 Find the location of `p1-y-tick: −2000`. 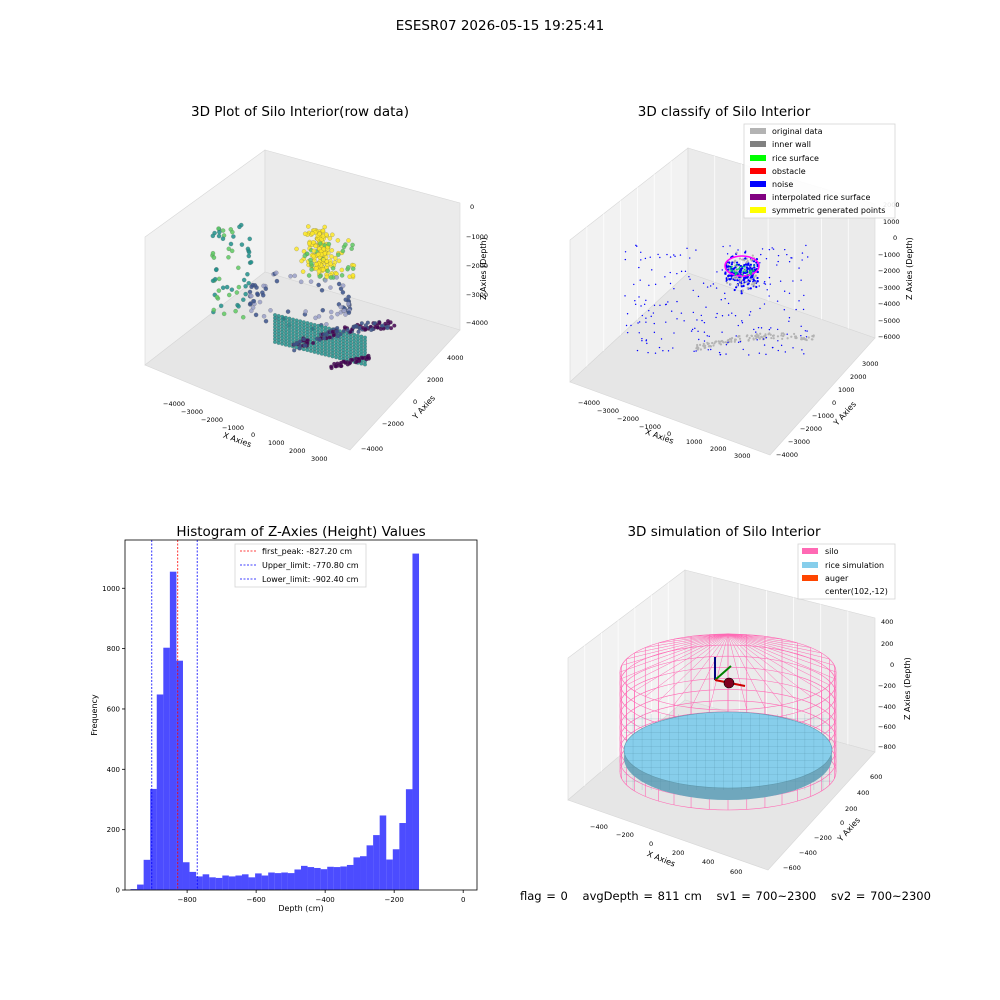

p1-y-tick: −2000 is located at coordinates (393, 424).